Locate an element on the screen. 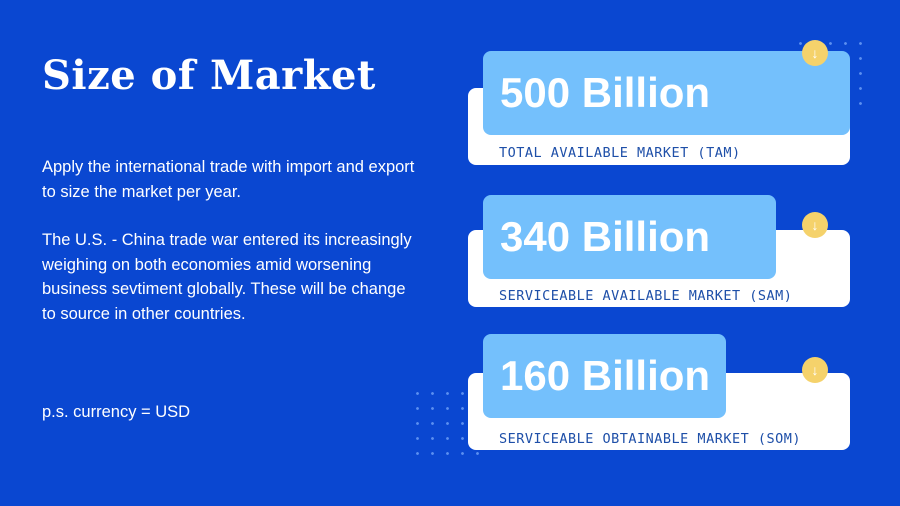 The image size is (900, 506). market-value-box: 340 Billion is located at coordinates (629, 237).